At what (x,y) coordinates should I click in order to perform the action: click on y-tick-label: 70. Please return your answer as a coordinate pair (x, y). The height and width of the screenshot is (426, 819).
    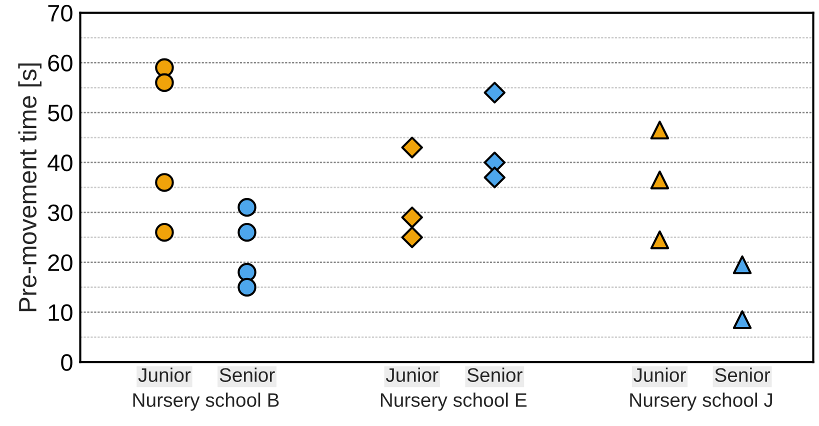
    Looking at the image, I should click on (60, 13).